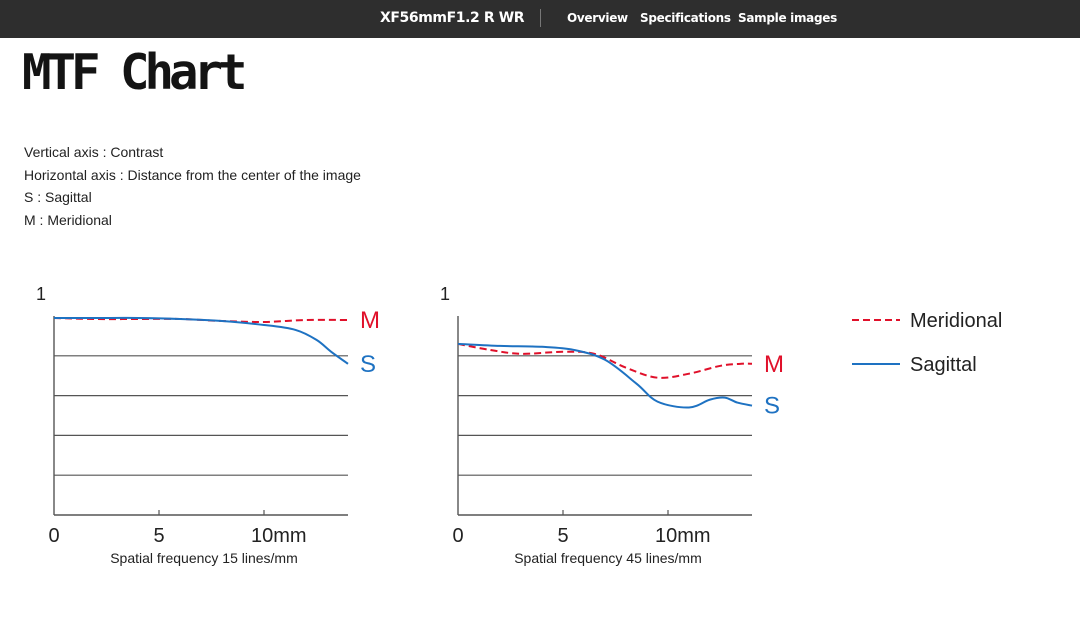 The width and height of the screenshot is (1080, 644). What do you see at coordinates (208, 425) in the screenshot?
I see `mtf-chart-15: 1 0 5 10mm Spatial frequency 15 lines/mm MS` at bounding box center [208, 425].